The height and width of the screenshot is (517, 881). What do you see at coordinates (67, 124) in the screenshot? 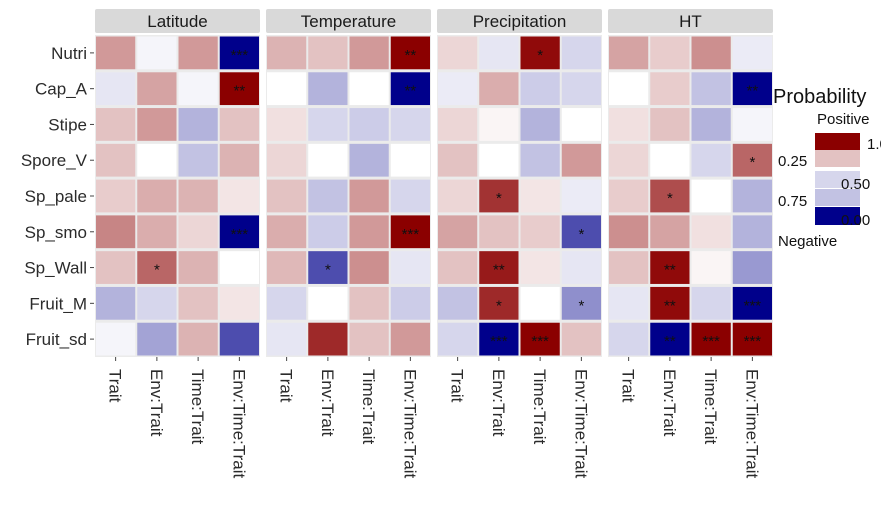
I see `y-tick-label-stipe: Stipe` at bounding box center [67, 124].